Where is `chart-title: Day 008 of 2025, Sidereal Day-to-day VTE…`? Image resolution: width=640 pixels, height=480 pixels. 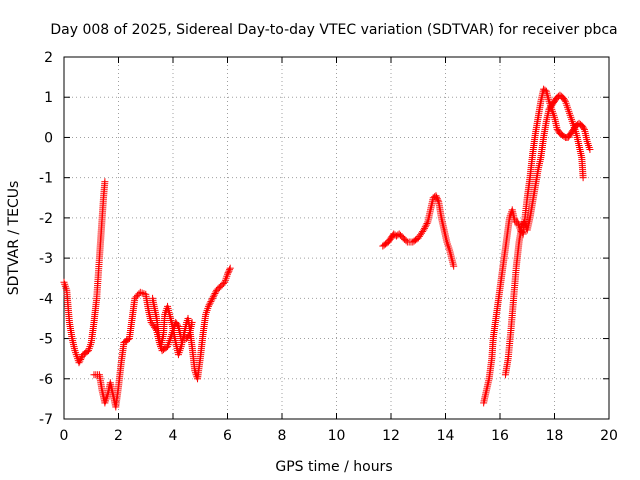 chart-title: Day 008 of 2025, Sidereal Day-to-day VTE… is located at coordinates (333, 30).